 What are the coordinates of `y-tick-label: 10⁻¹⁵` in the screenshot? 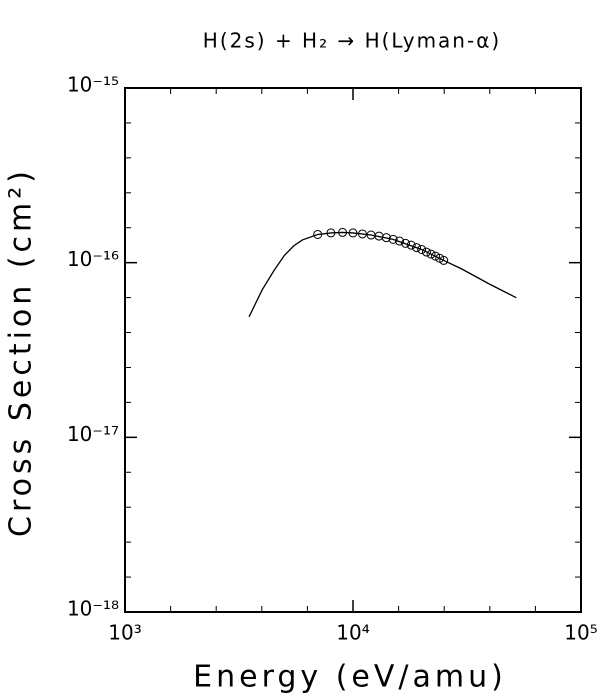 It's located at (93, 85).